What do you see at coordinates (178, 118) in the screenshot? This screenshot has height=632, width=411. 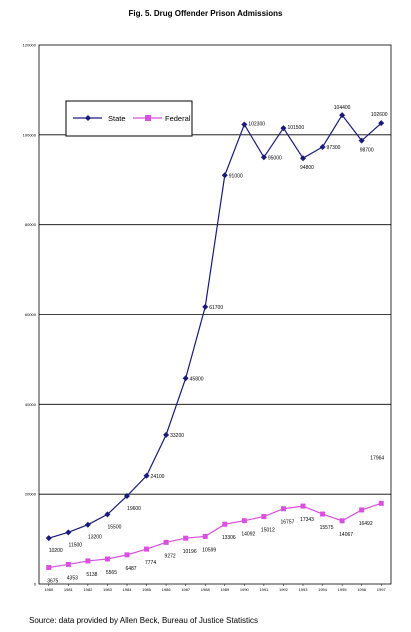 I see `legend-federal-label: Federal` at bounding box center [178, 118].